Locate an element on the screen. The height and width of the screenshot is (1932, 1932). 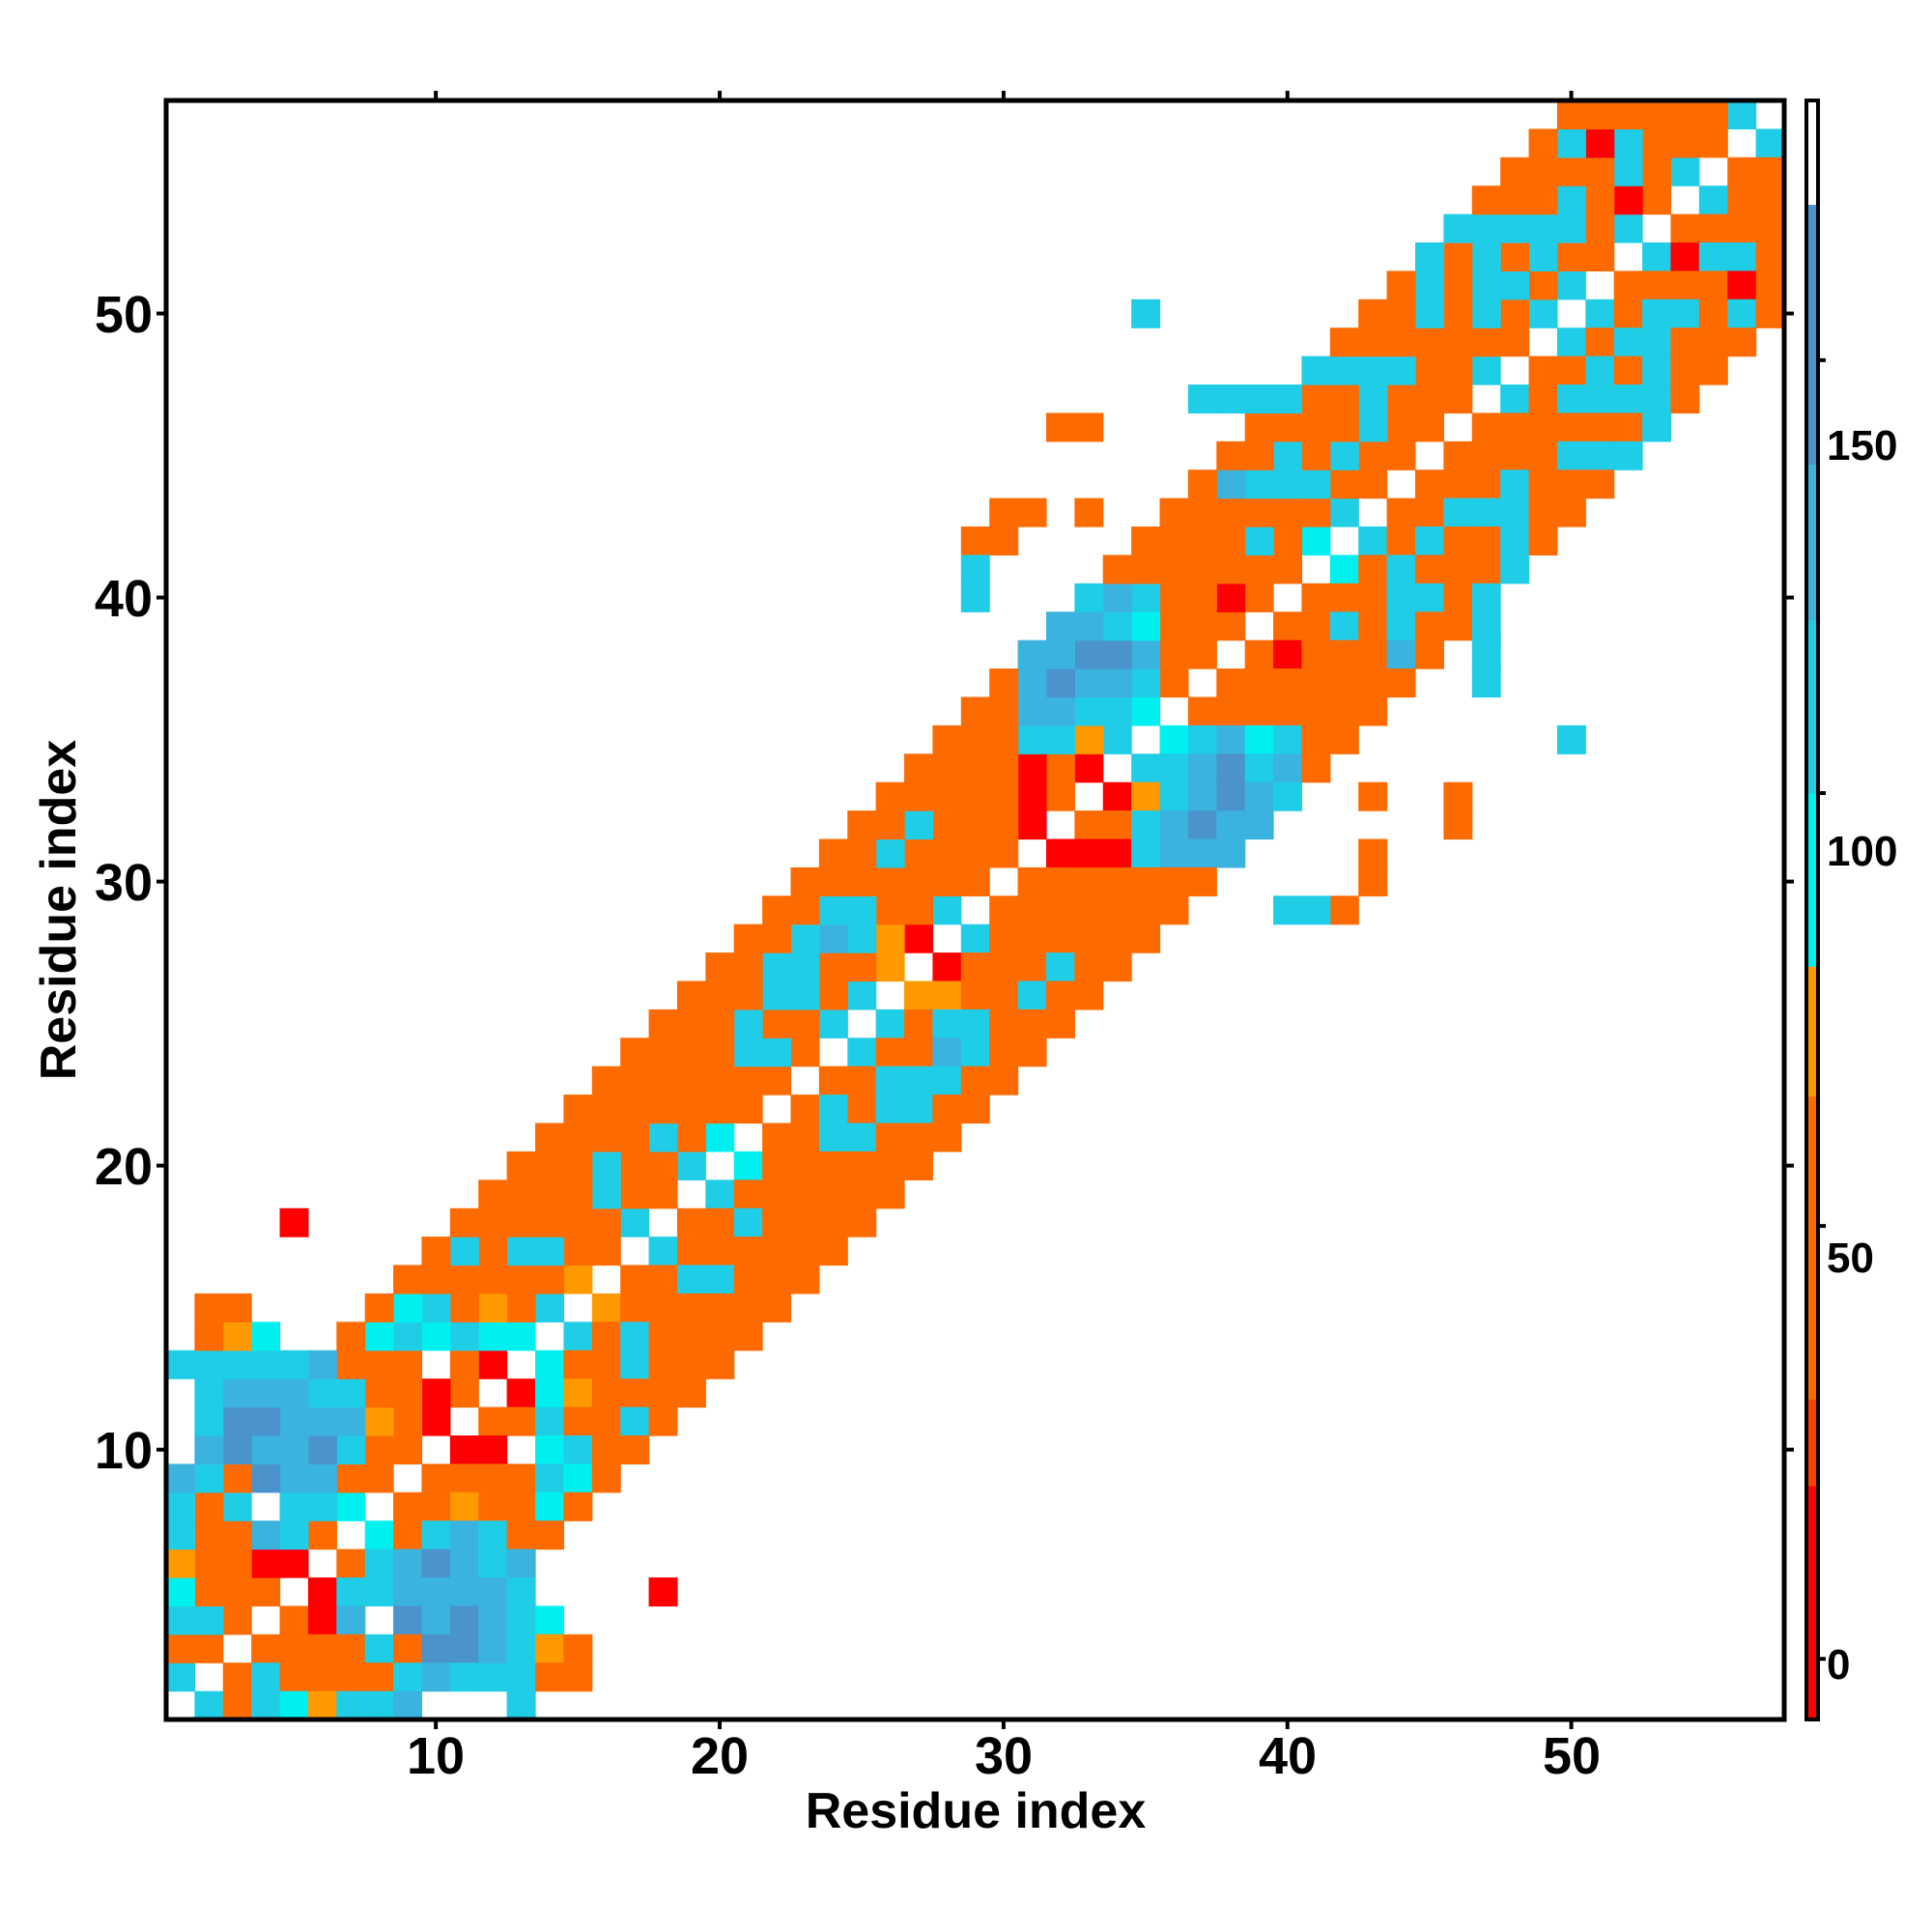
colorbar-tick-label-150: 150 is located at coordinates (1862, 445).